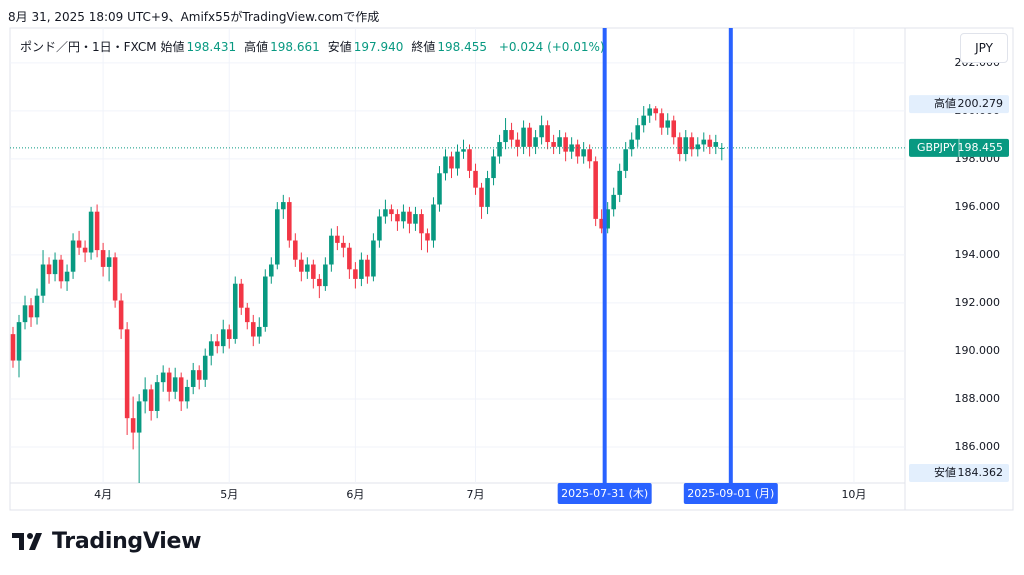  I want to click on field-value: 198.431, so click(211, 47).